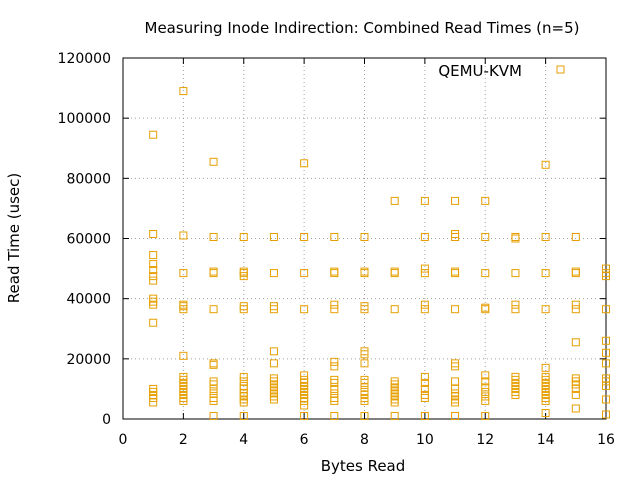 The height and width of the screenshot is (480, 640). I want to click on x-tick-label: 16, so click(606, 440).